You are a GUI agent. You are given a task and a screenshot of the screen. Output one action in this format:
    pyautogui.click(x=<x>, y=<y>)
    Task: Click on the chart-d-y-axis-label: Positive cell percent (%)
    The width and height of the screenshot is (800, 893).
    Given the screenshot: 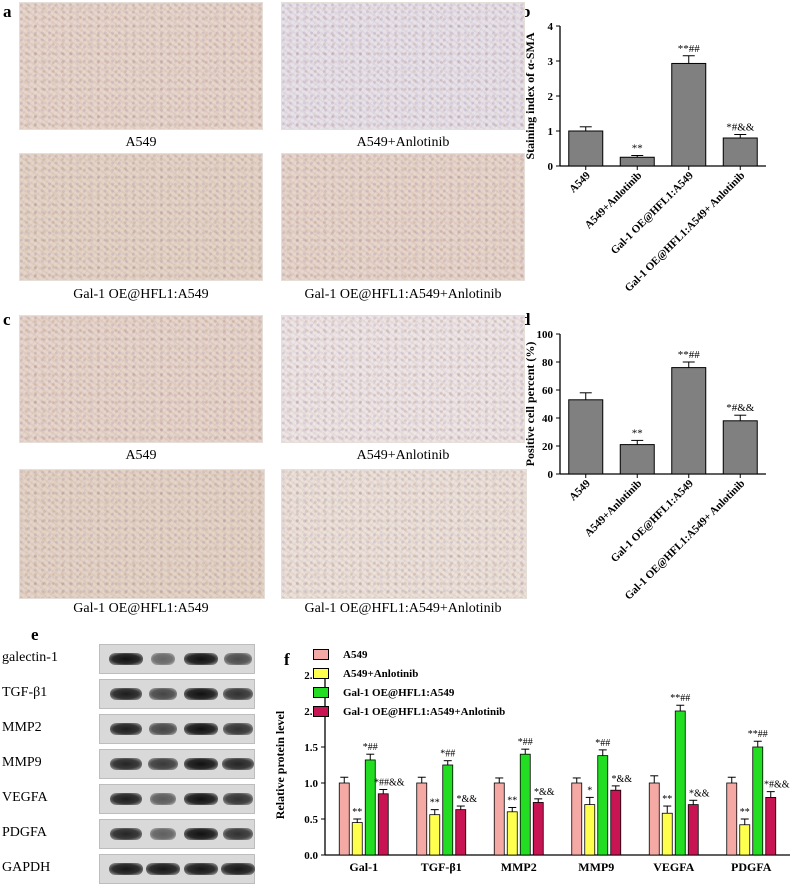 What is the action you would take?
    pyautogui.click(x=530, y=404)
    